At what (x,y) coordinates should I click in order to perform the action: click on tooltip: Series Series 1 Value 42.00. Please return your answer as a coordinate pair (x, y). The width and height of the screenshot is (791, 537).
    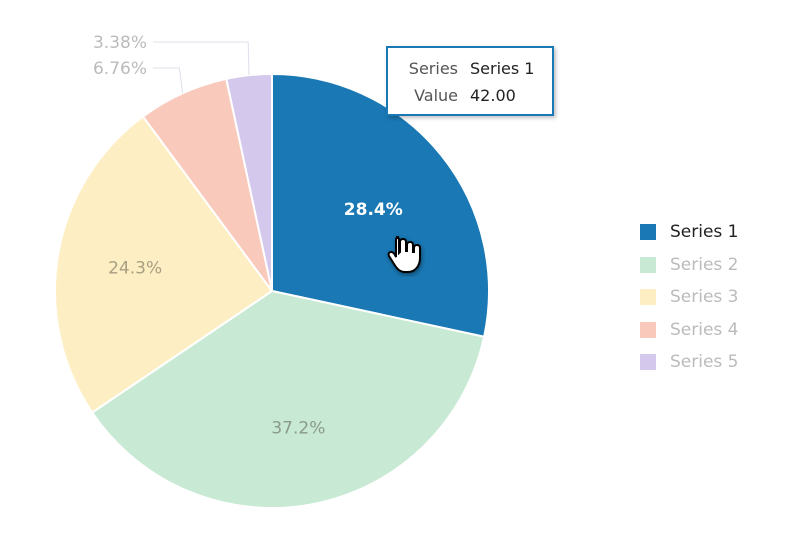
    Looking at the image, I should click on (470, 81).